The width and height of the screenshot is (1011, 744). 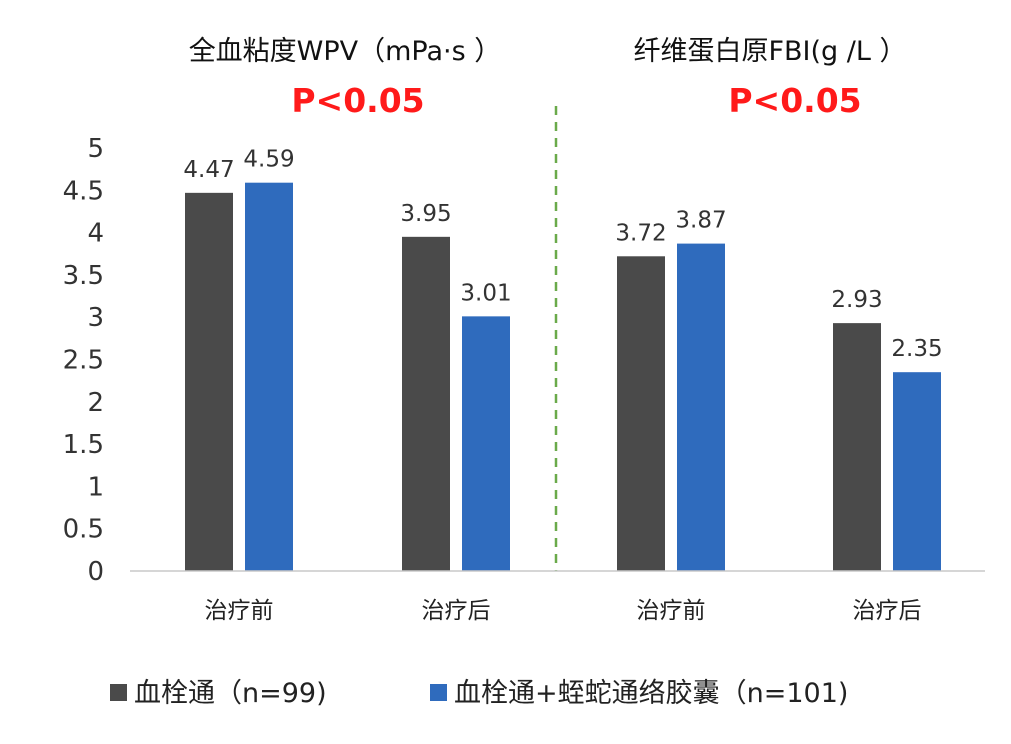 I want to click on y-tick-label: 1, so click(x=95, y=487).